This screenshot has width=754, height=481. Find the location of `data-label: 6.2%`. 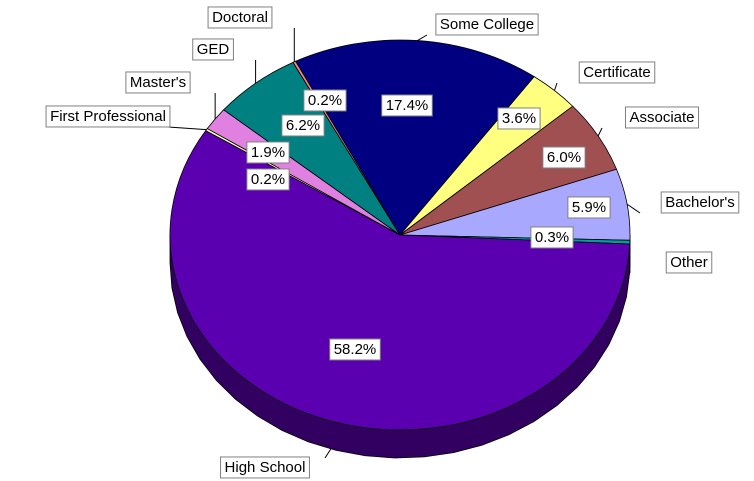

data-label: 6.2% is located at coordinates (303, 125).